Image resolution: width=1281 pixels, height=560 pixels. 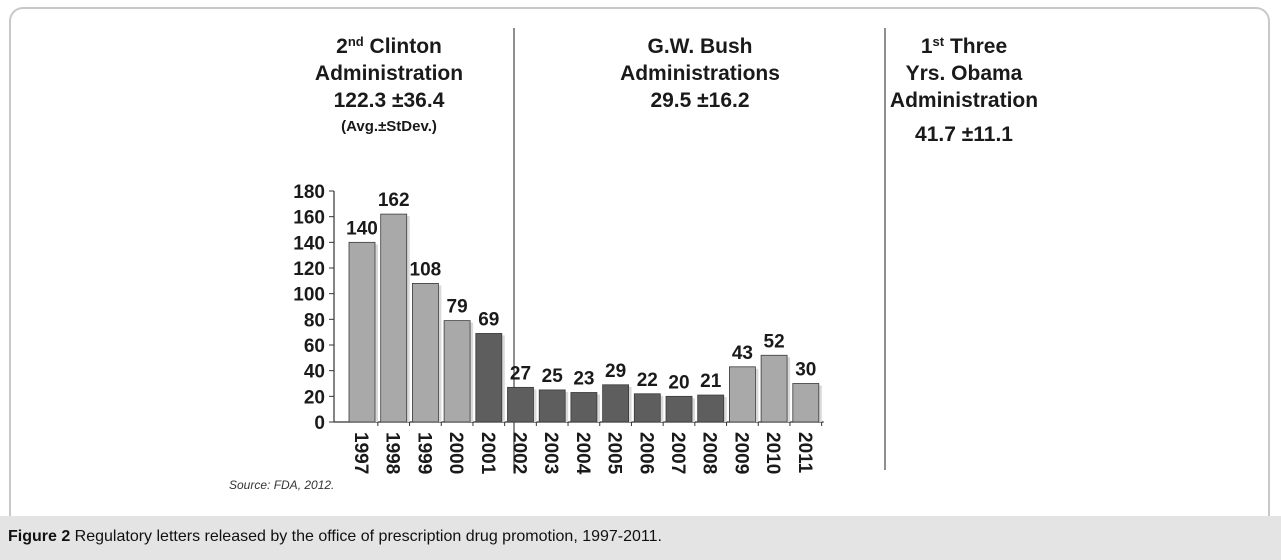 I want to click on caption-label: Figure 2, so click(x=39, y=536).